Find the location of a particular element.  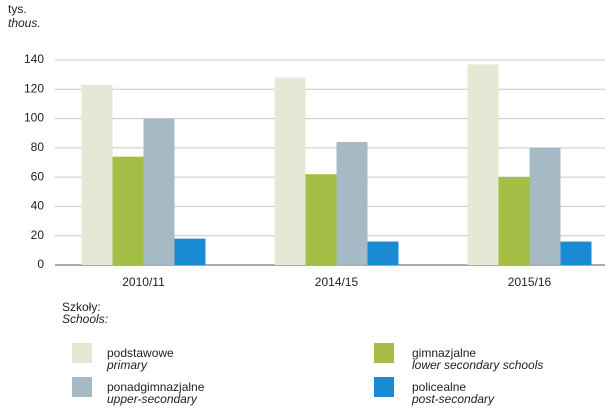

y-tick-label: 20 is located at coordinates (38, 235).